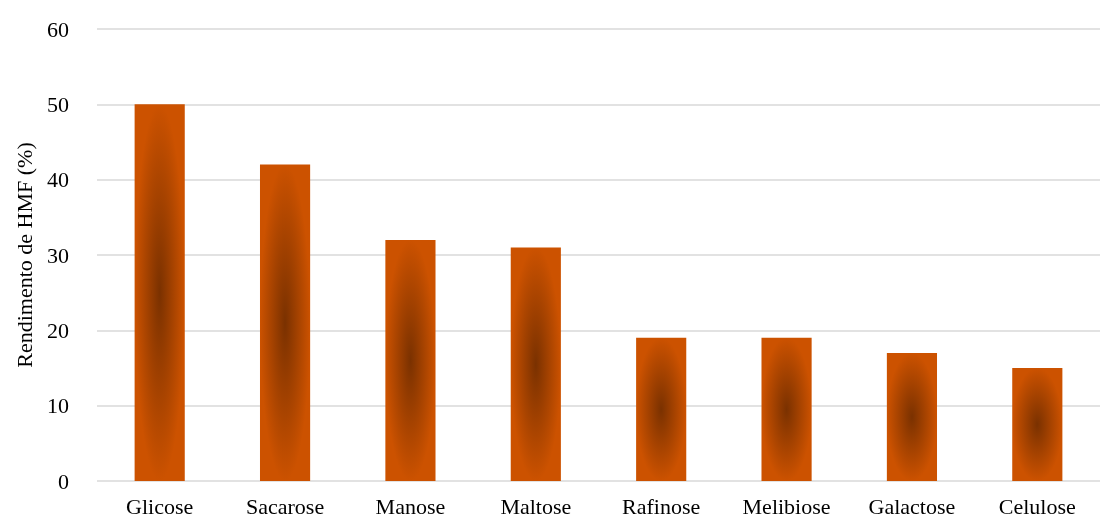 This screenshot has width=1102, height=523. I want to click on y-tick-label: 40, so click(58, 180).